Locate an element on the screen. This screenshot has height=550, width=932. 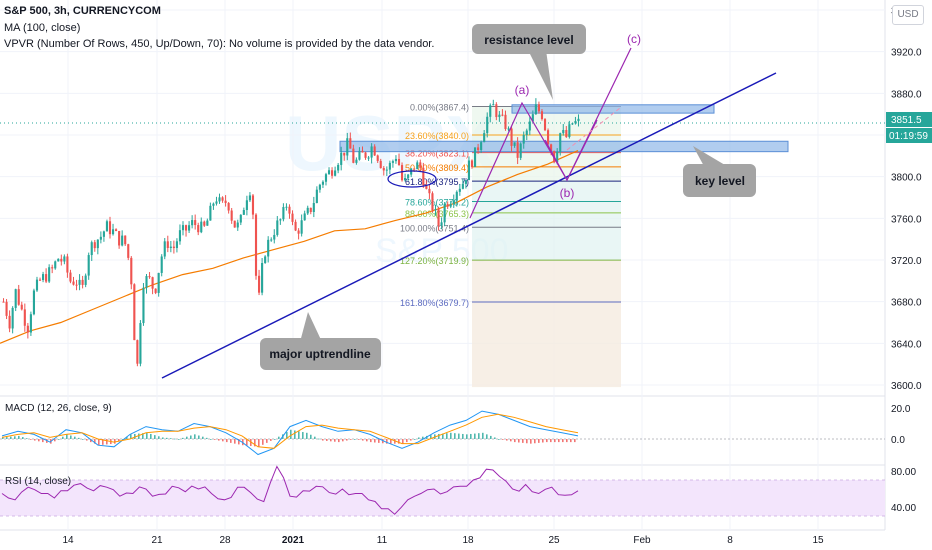
x-tick-label: 28 is located at coordinates (225, 540).